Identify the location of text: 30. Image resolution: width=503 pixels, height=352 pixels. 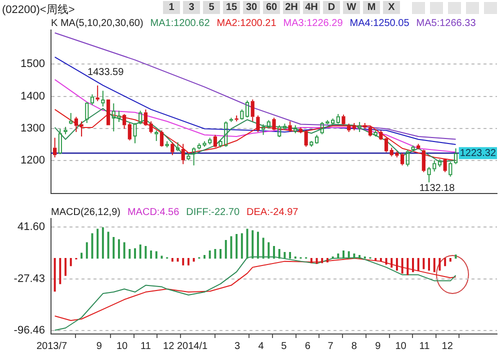
(251, 7).